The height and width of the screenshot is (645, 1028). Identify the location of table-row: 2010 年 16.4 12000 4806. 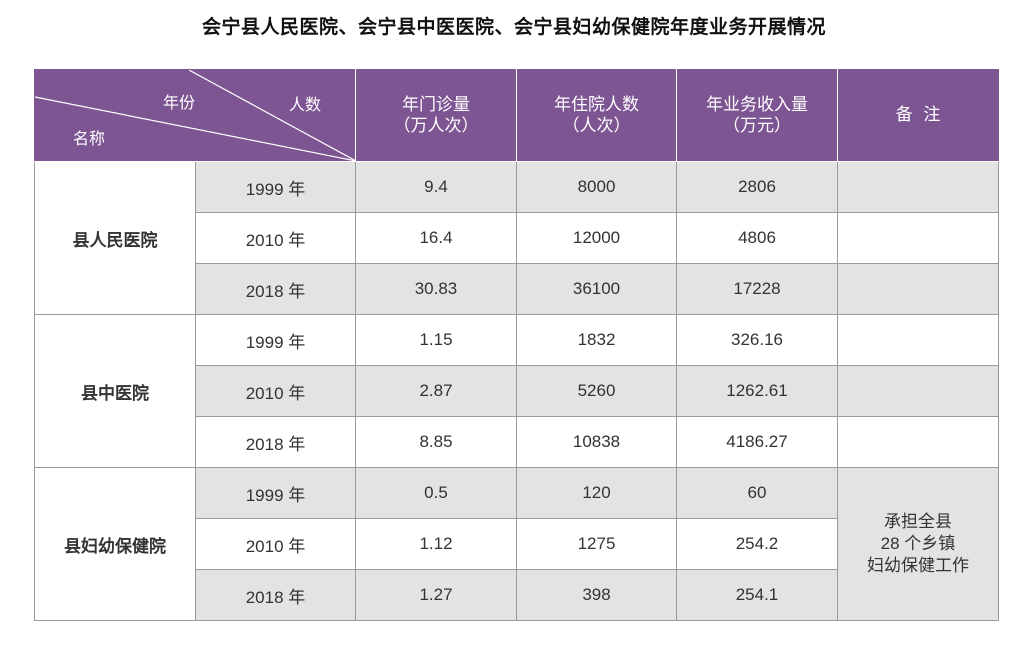
(517, 238).